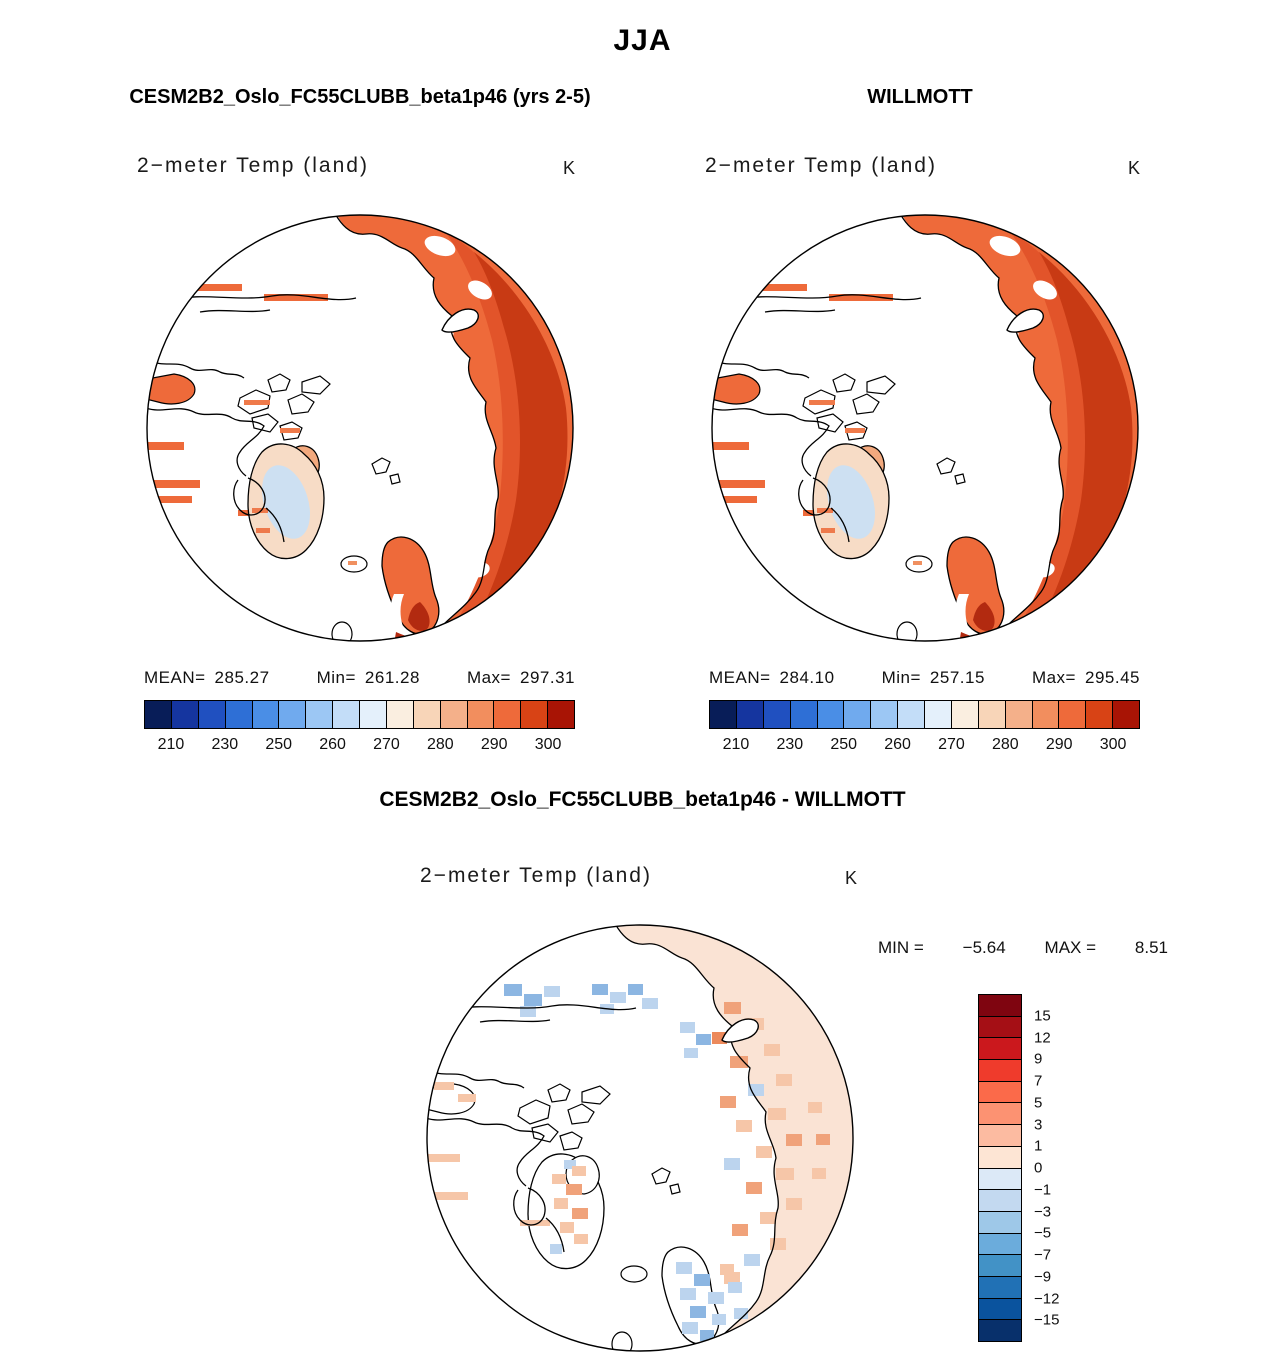 This screenshot has width=1285, height=1361. Describe the element at coordinates (359, 745) in the screenshot. I see `colorbar-ticks-model: 210 230 250 260 270 280 290 300` at that location.